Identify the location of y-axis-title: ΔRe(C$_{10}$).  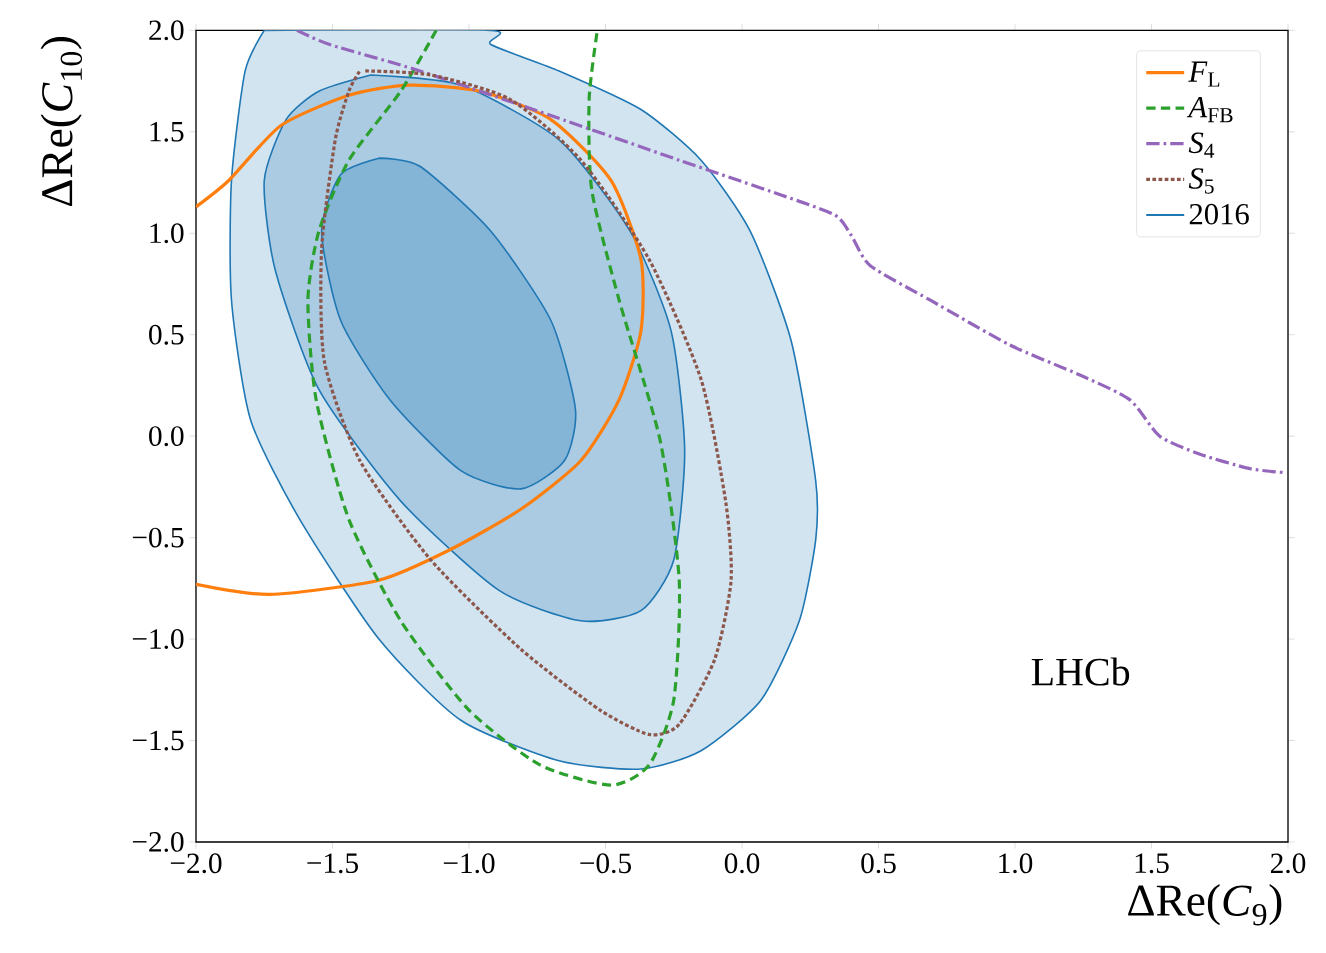
(61, 122).